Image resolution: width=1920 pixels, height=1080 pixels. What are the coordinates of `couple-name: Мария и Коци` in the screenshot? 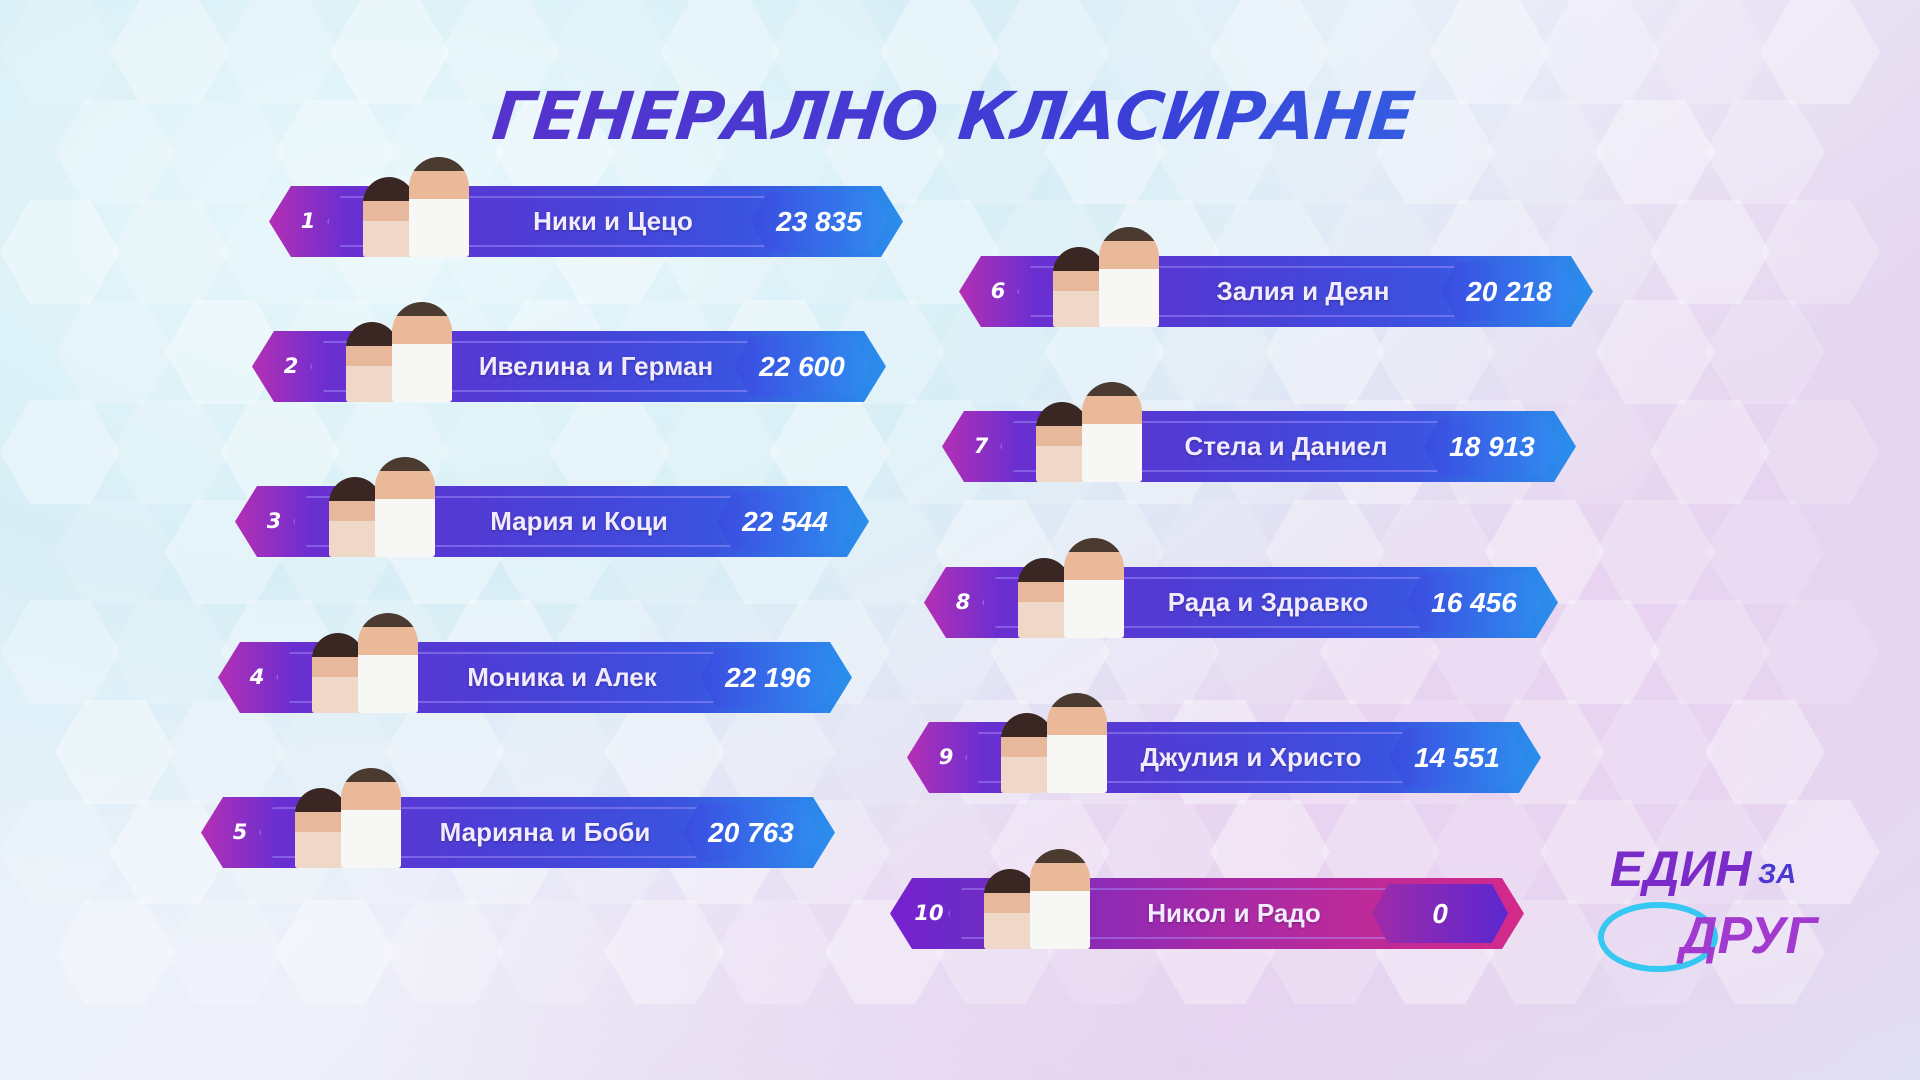 It's located at (579, 521).